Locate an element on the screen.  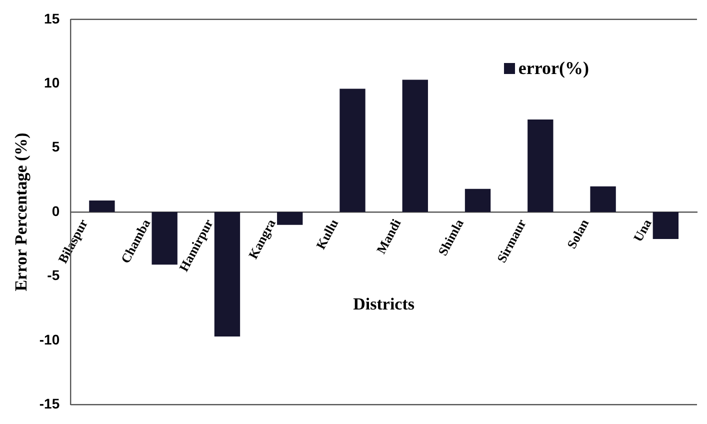
y-tick-label: 15 is located at coordinates (52, 18).